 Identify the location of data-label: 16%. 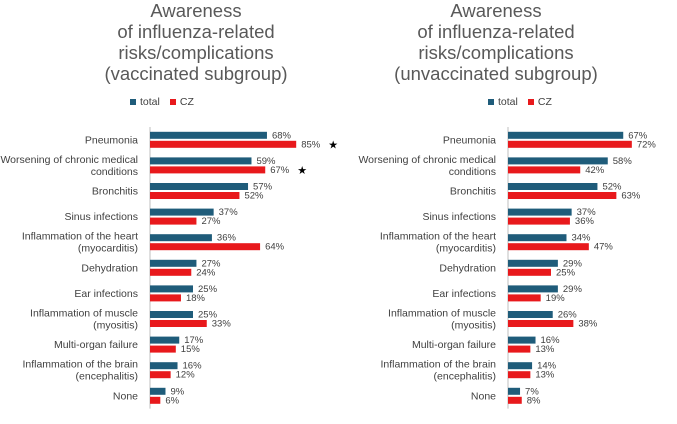
(551, 340).